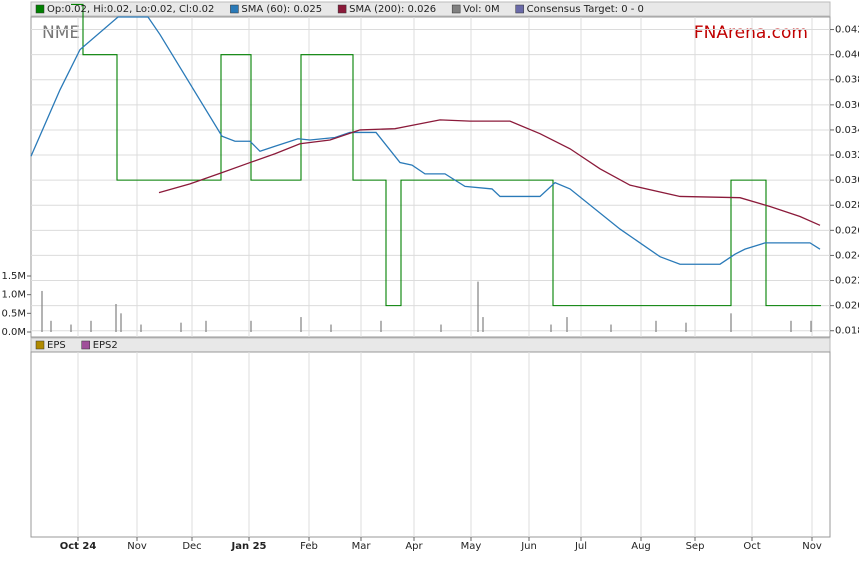 This screenshot has height=566, width=859. Describe the element at coordinates (847, 55) in the screenshot. I see `y-tick-label: 0.040` at that location.